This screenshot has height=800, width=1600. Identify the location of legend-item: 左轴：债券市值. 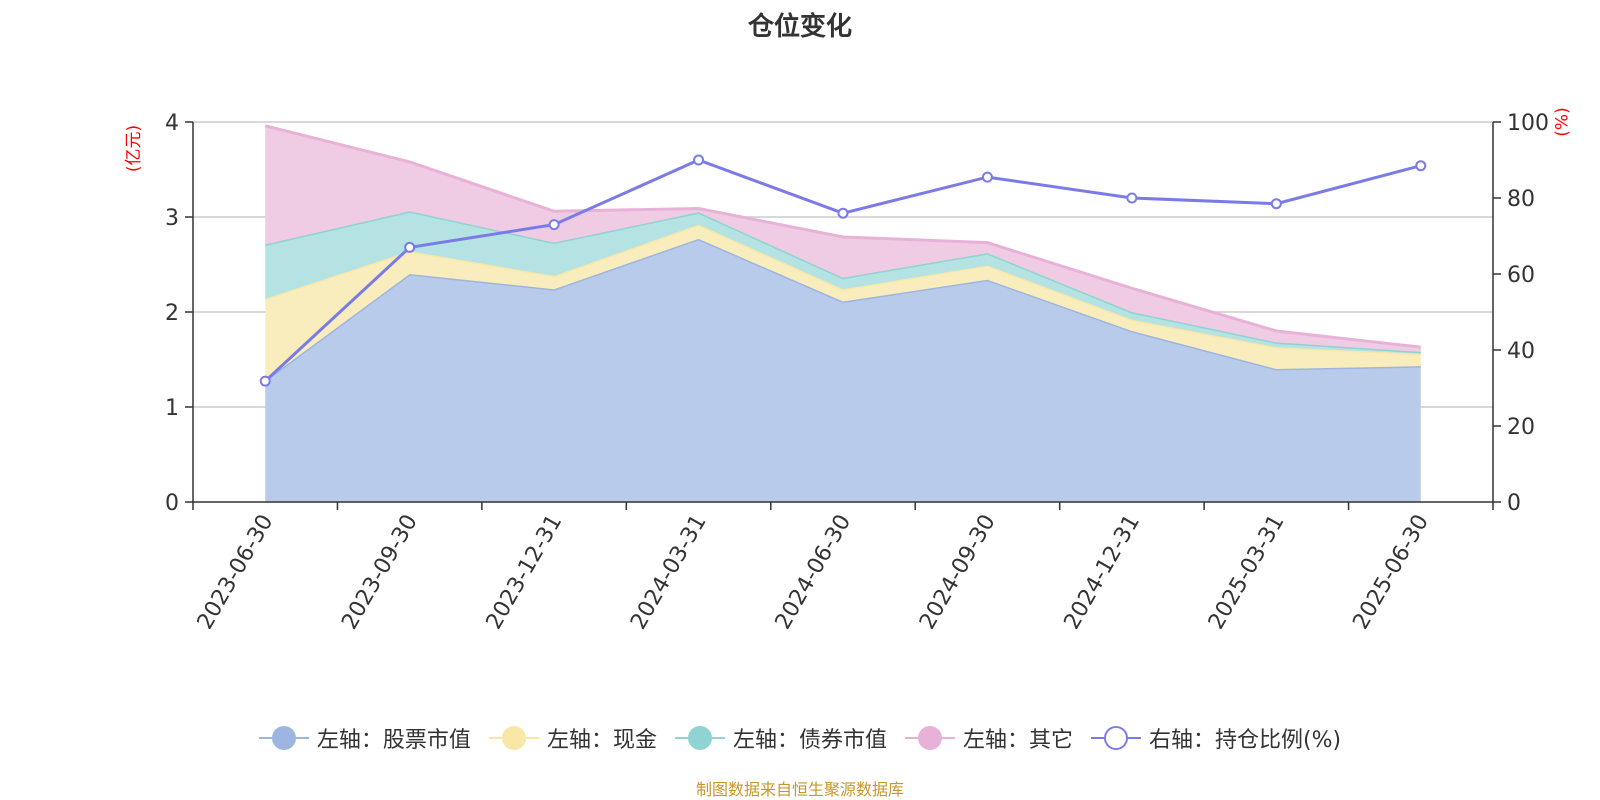
(780, 738).